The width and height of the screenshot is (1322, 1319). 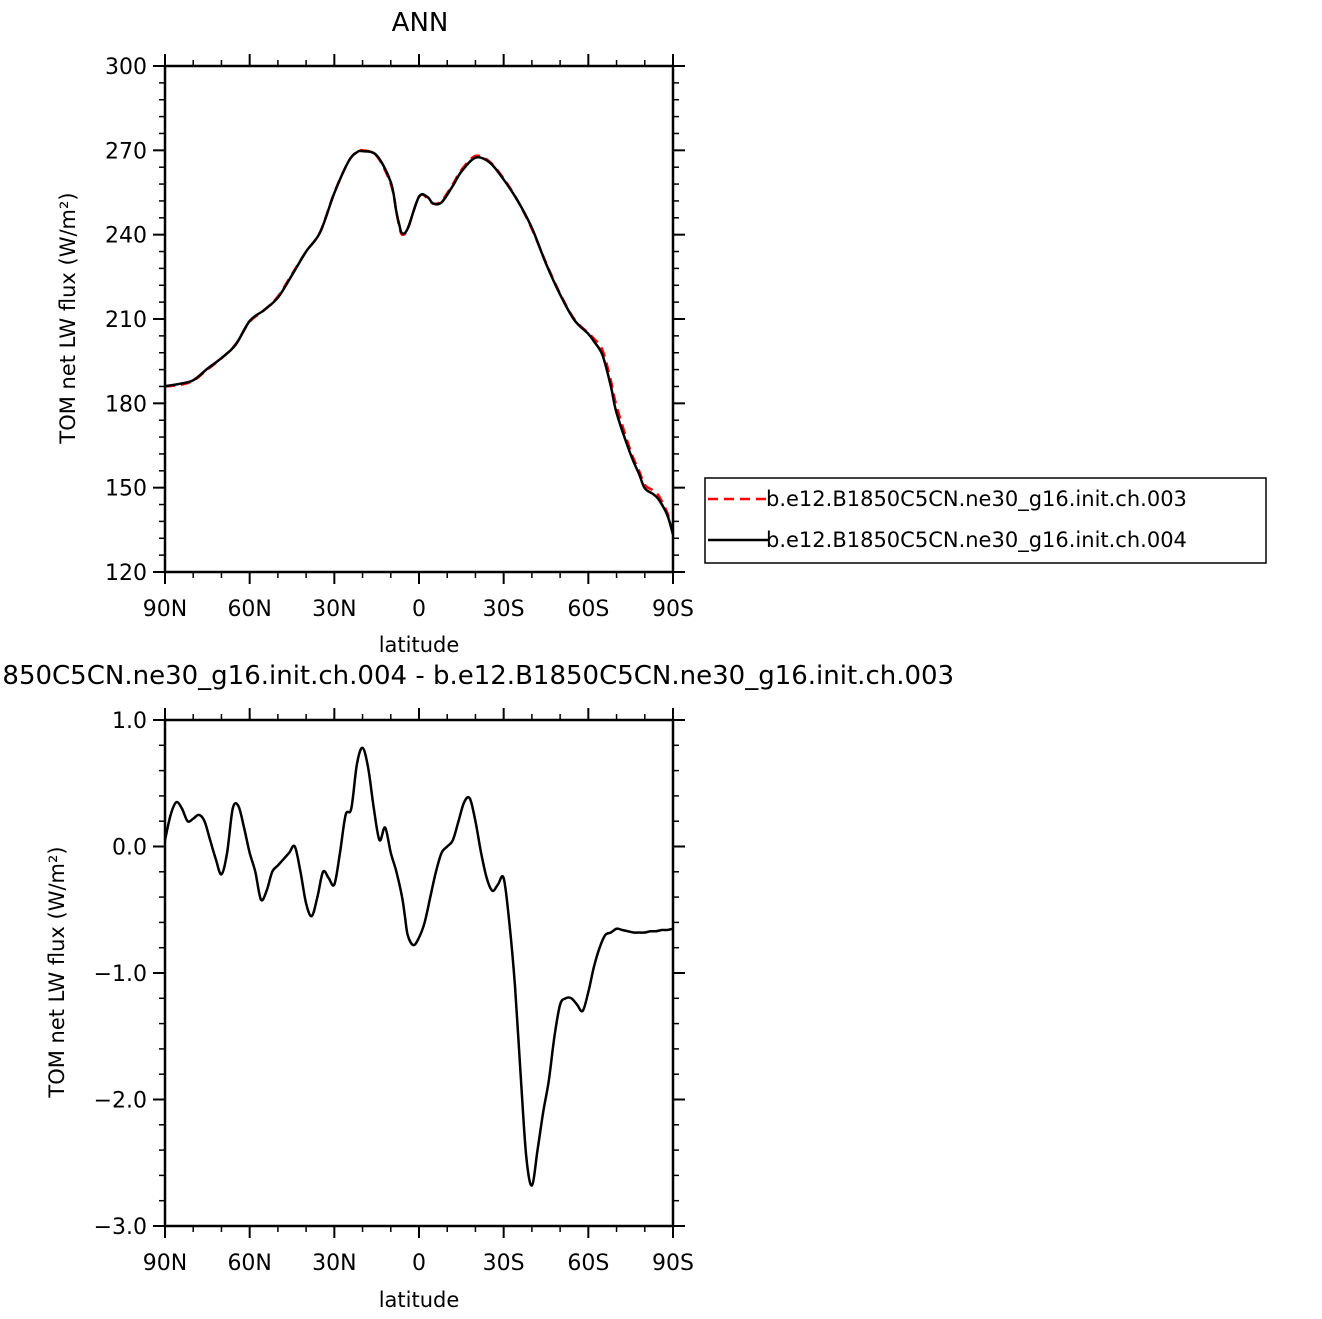 I want to click on top-panel-xlabel: latitude, so click(x=419, y=645).